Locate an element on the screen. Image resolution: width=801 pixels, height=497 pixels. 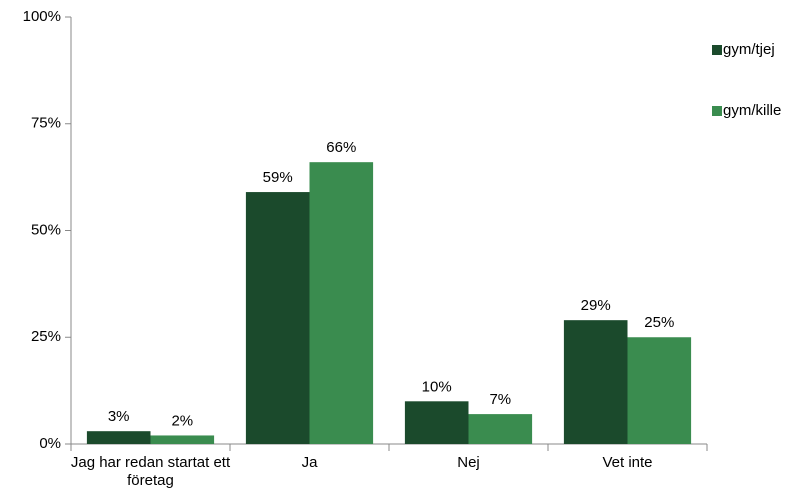
x-tick-label: Vet inte is located at coordinates (627, 462).